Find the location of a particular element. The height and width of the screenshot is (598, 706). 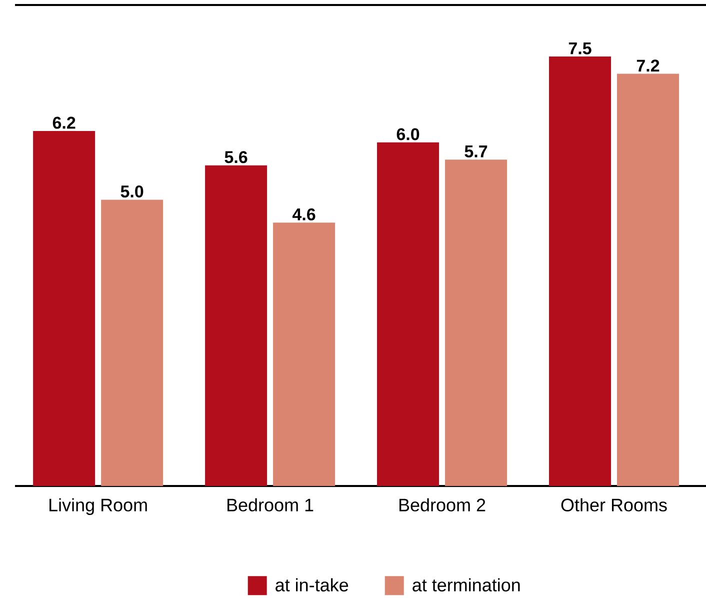

x-tick-label: Bedroom 2 is located at coordinates (442, 505).